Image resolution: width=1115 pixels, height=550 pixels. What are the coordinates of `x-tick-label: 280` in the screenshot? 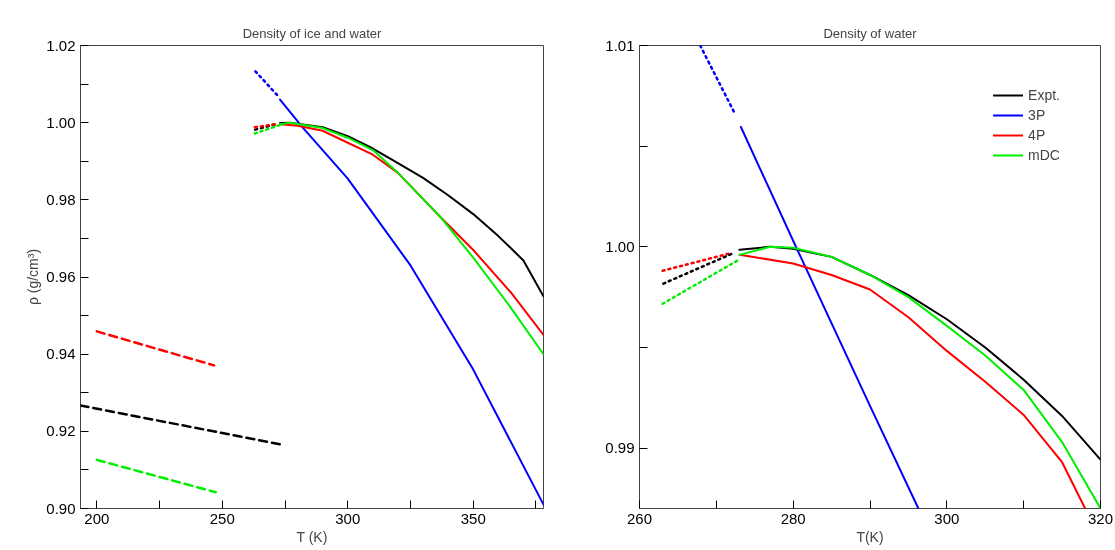 It's located at (793, 518).